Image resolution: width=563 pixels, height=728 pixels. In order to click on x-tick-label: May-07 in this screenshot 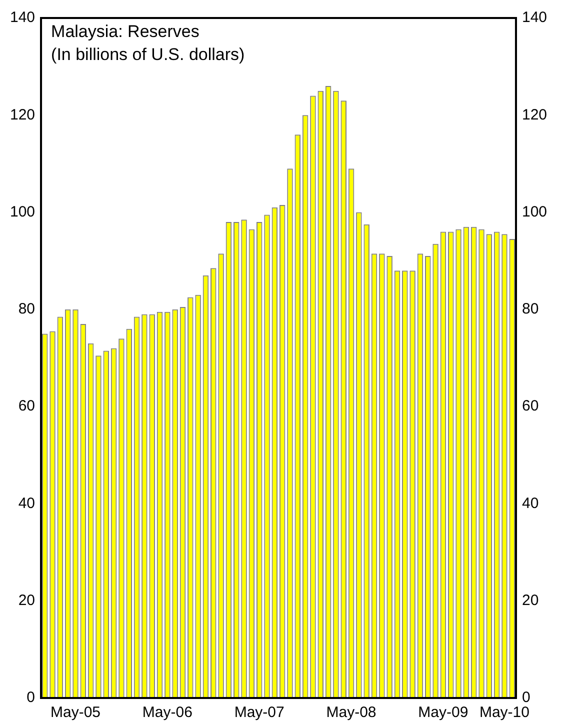, I will do `click(259, 713)`.